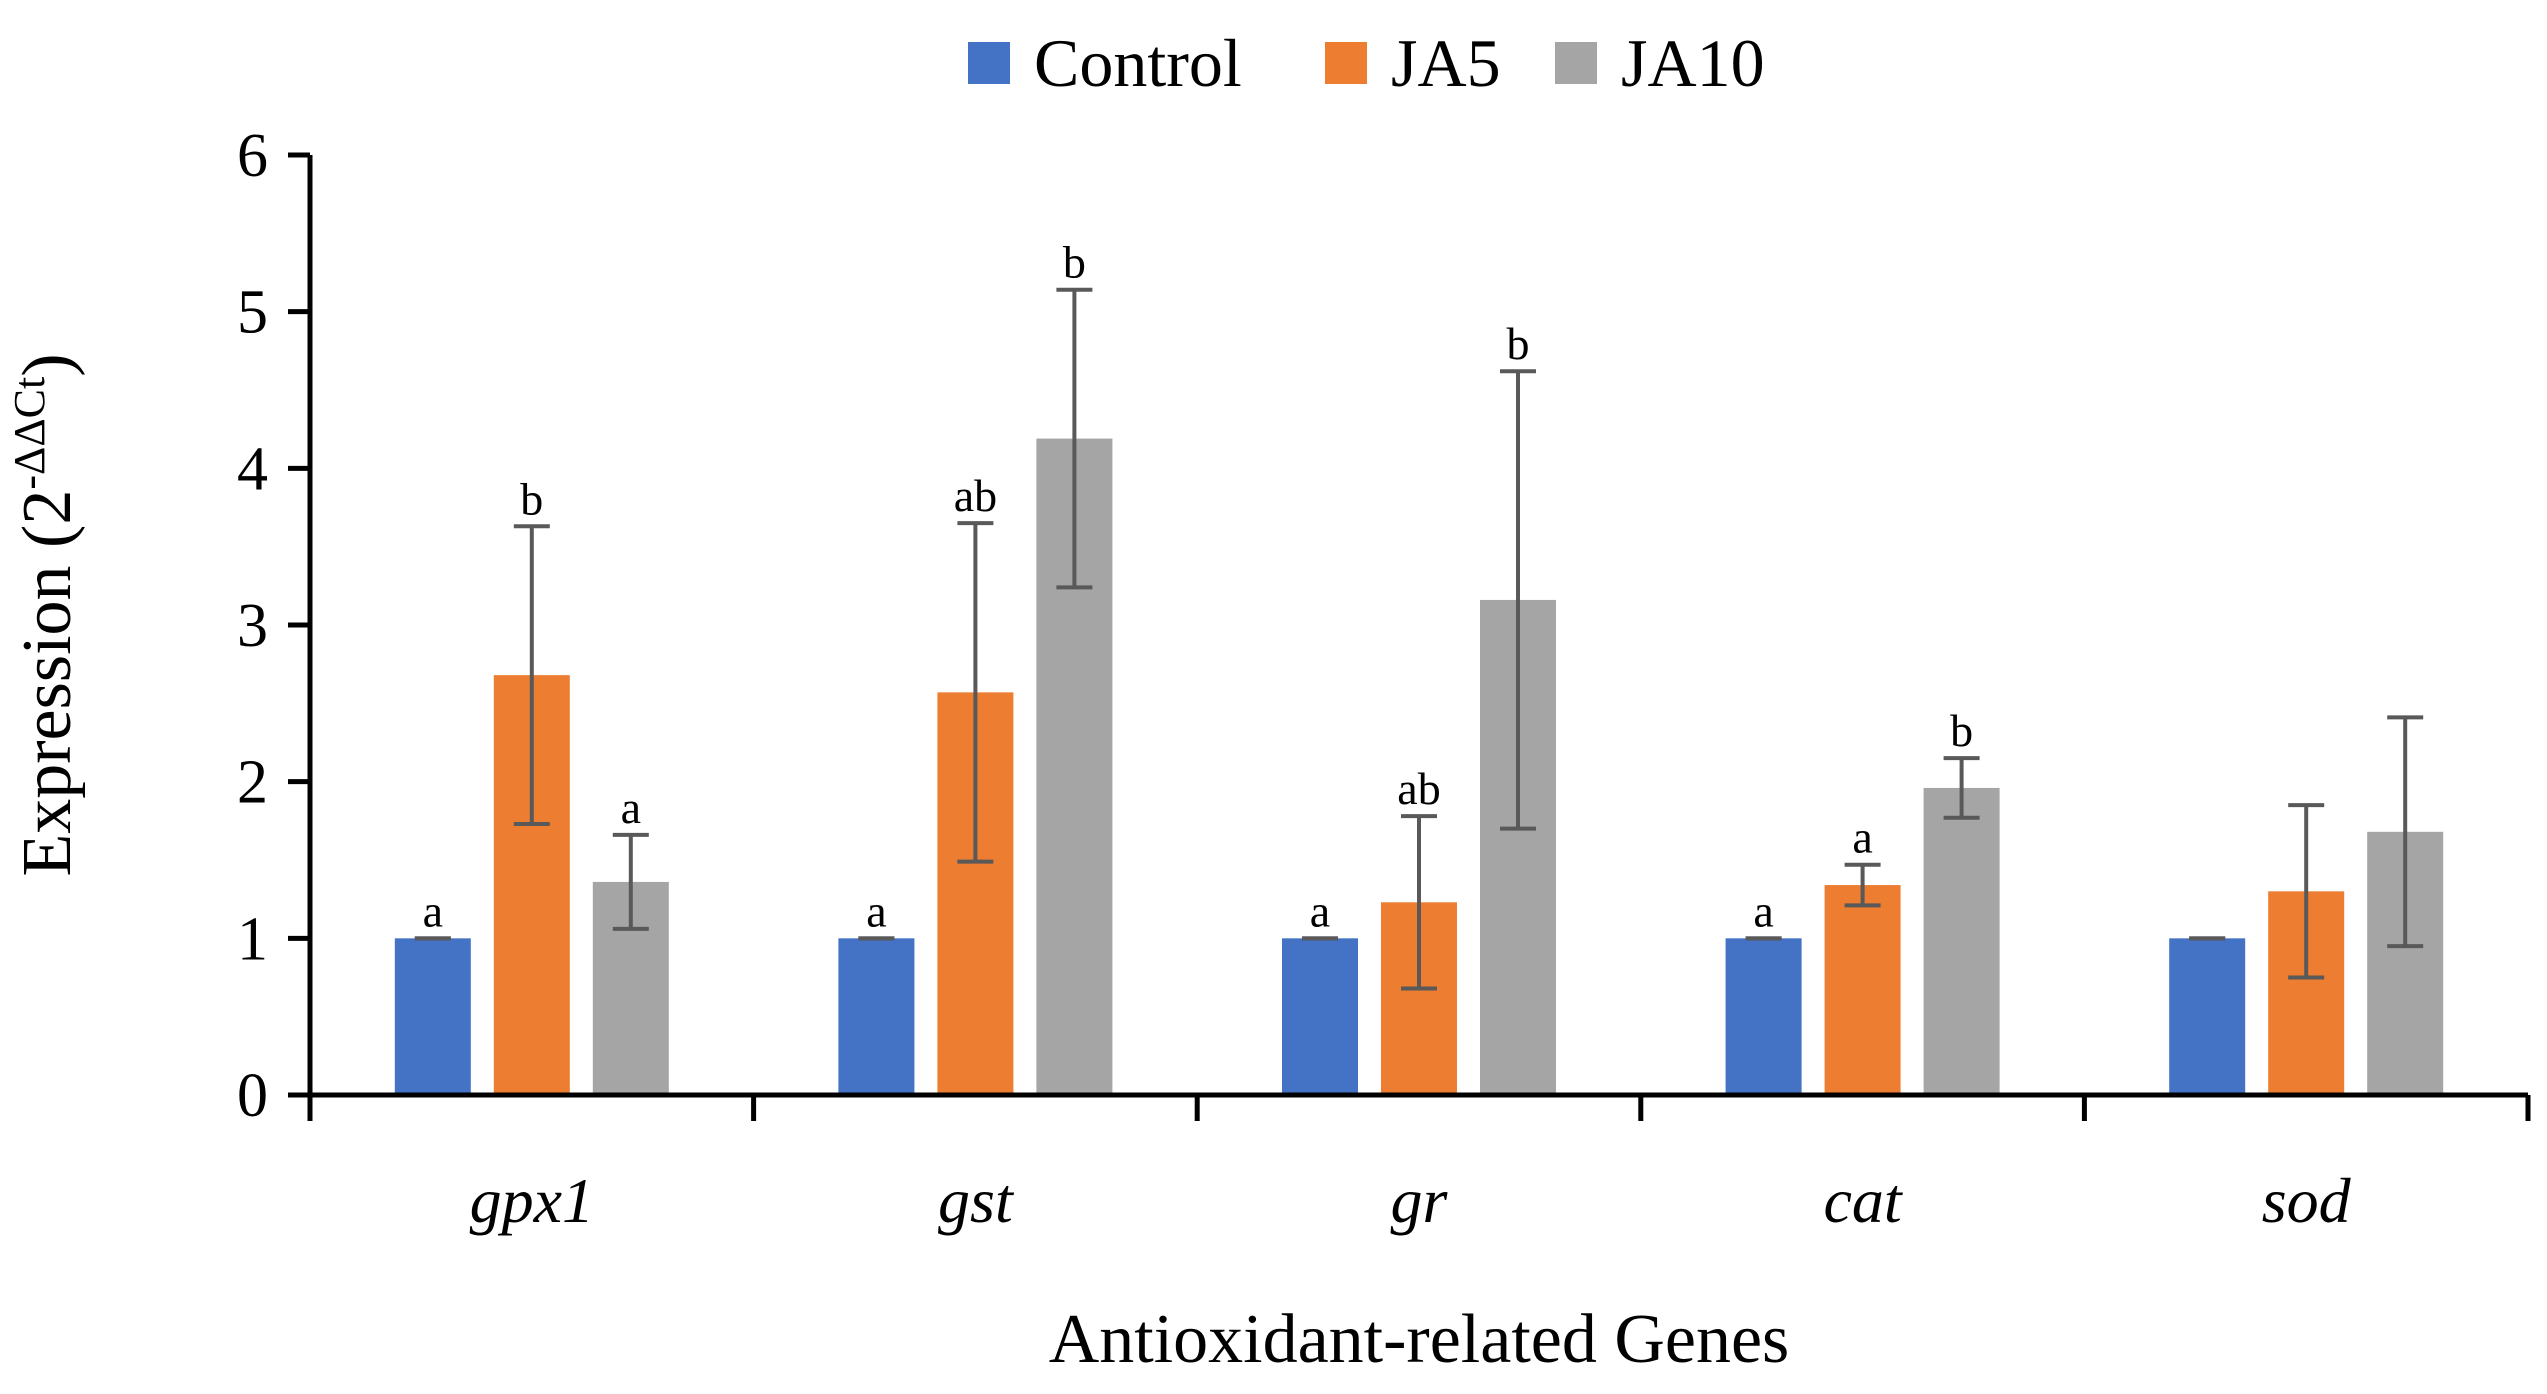 The height and width of the screenshot is (1394, 2547). What do you see at coordinates (1518, 343) in the screenshot?
I see `significance-label-JA10-gr: b` at bounding box center [1518, 343].